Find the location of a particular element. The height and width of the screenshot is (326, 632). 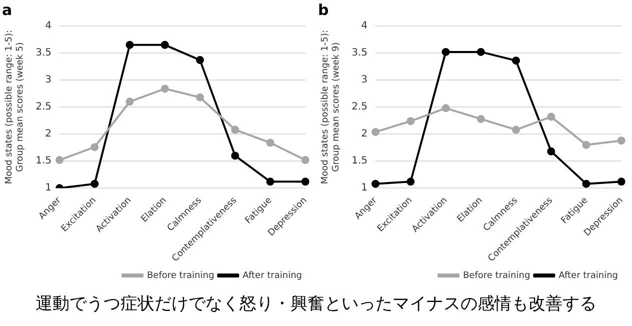

text: 運動でうつ症状だけでなく怒り・興奮といったマイナスの感情も改善する is located at coordinates (316, 304).